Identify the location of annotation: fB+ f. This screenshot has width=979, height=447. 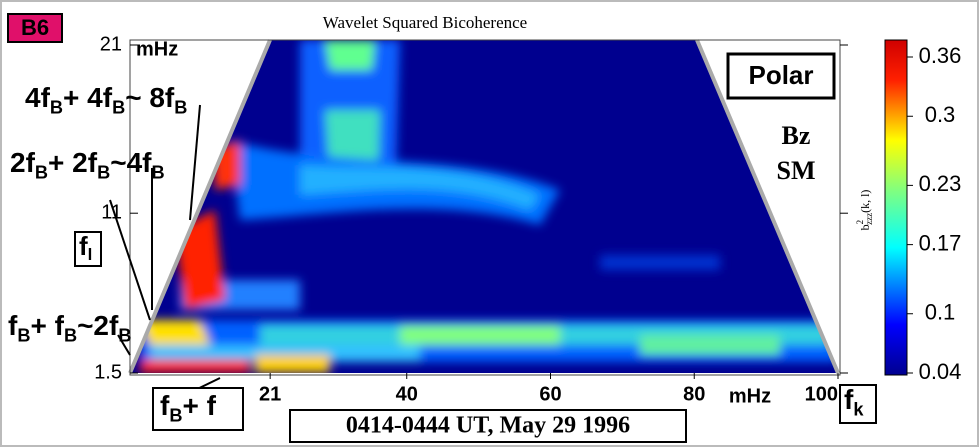
(188, 407).